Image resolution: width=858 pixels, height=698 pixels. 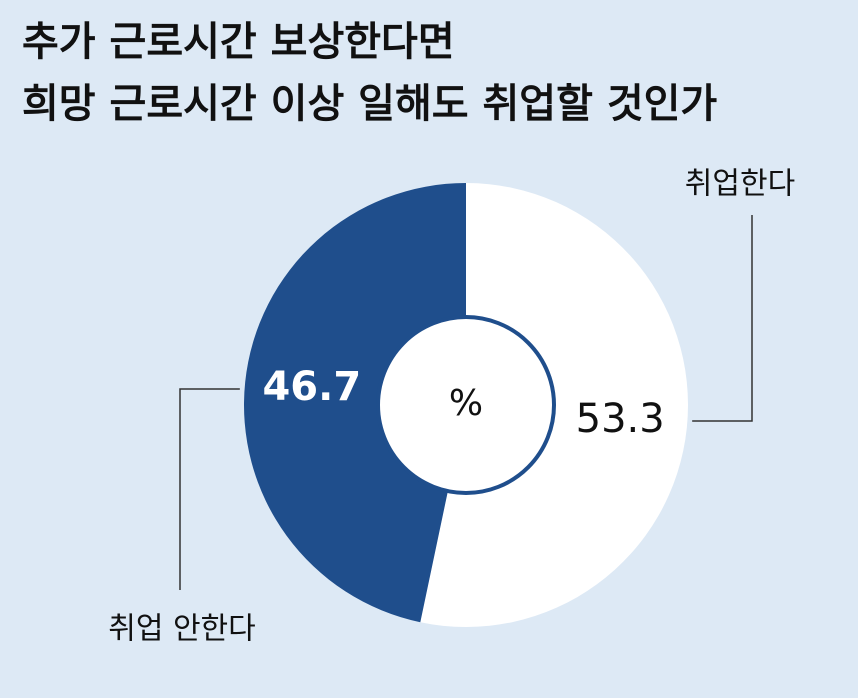 I want to click on chart-title: 추가 근로시간 보상한다면, so click(x=238, y=42).